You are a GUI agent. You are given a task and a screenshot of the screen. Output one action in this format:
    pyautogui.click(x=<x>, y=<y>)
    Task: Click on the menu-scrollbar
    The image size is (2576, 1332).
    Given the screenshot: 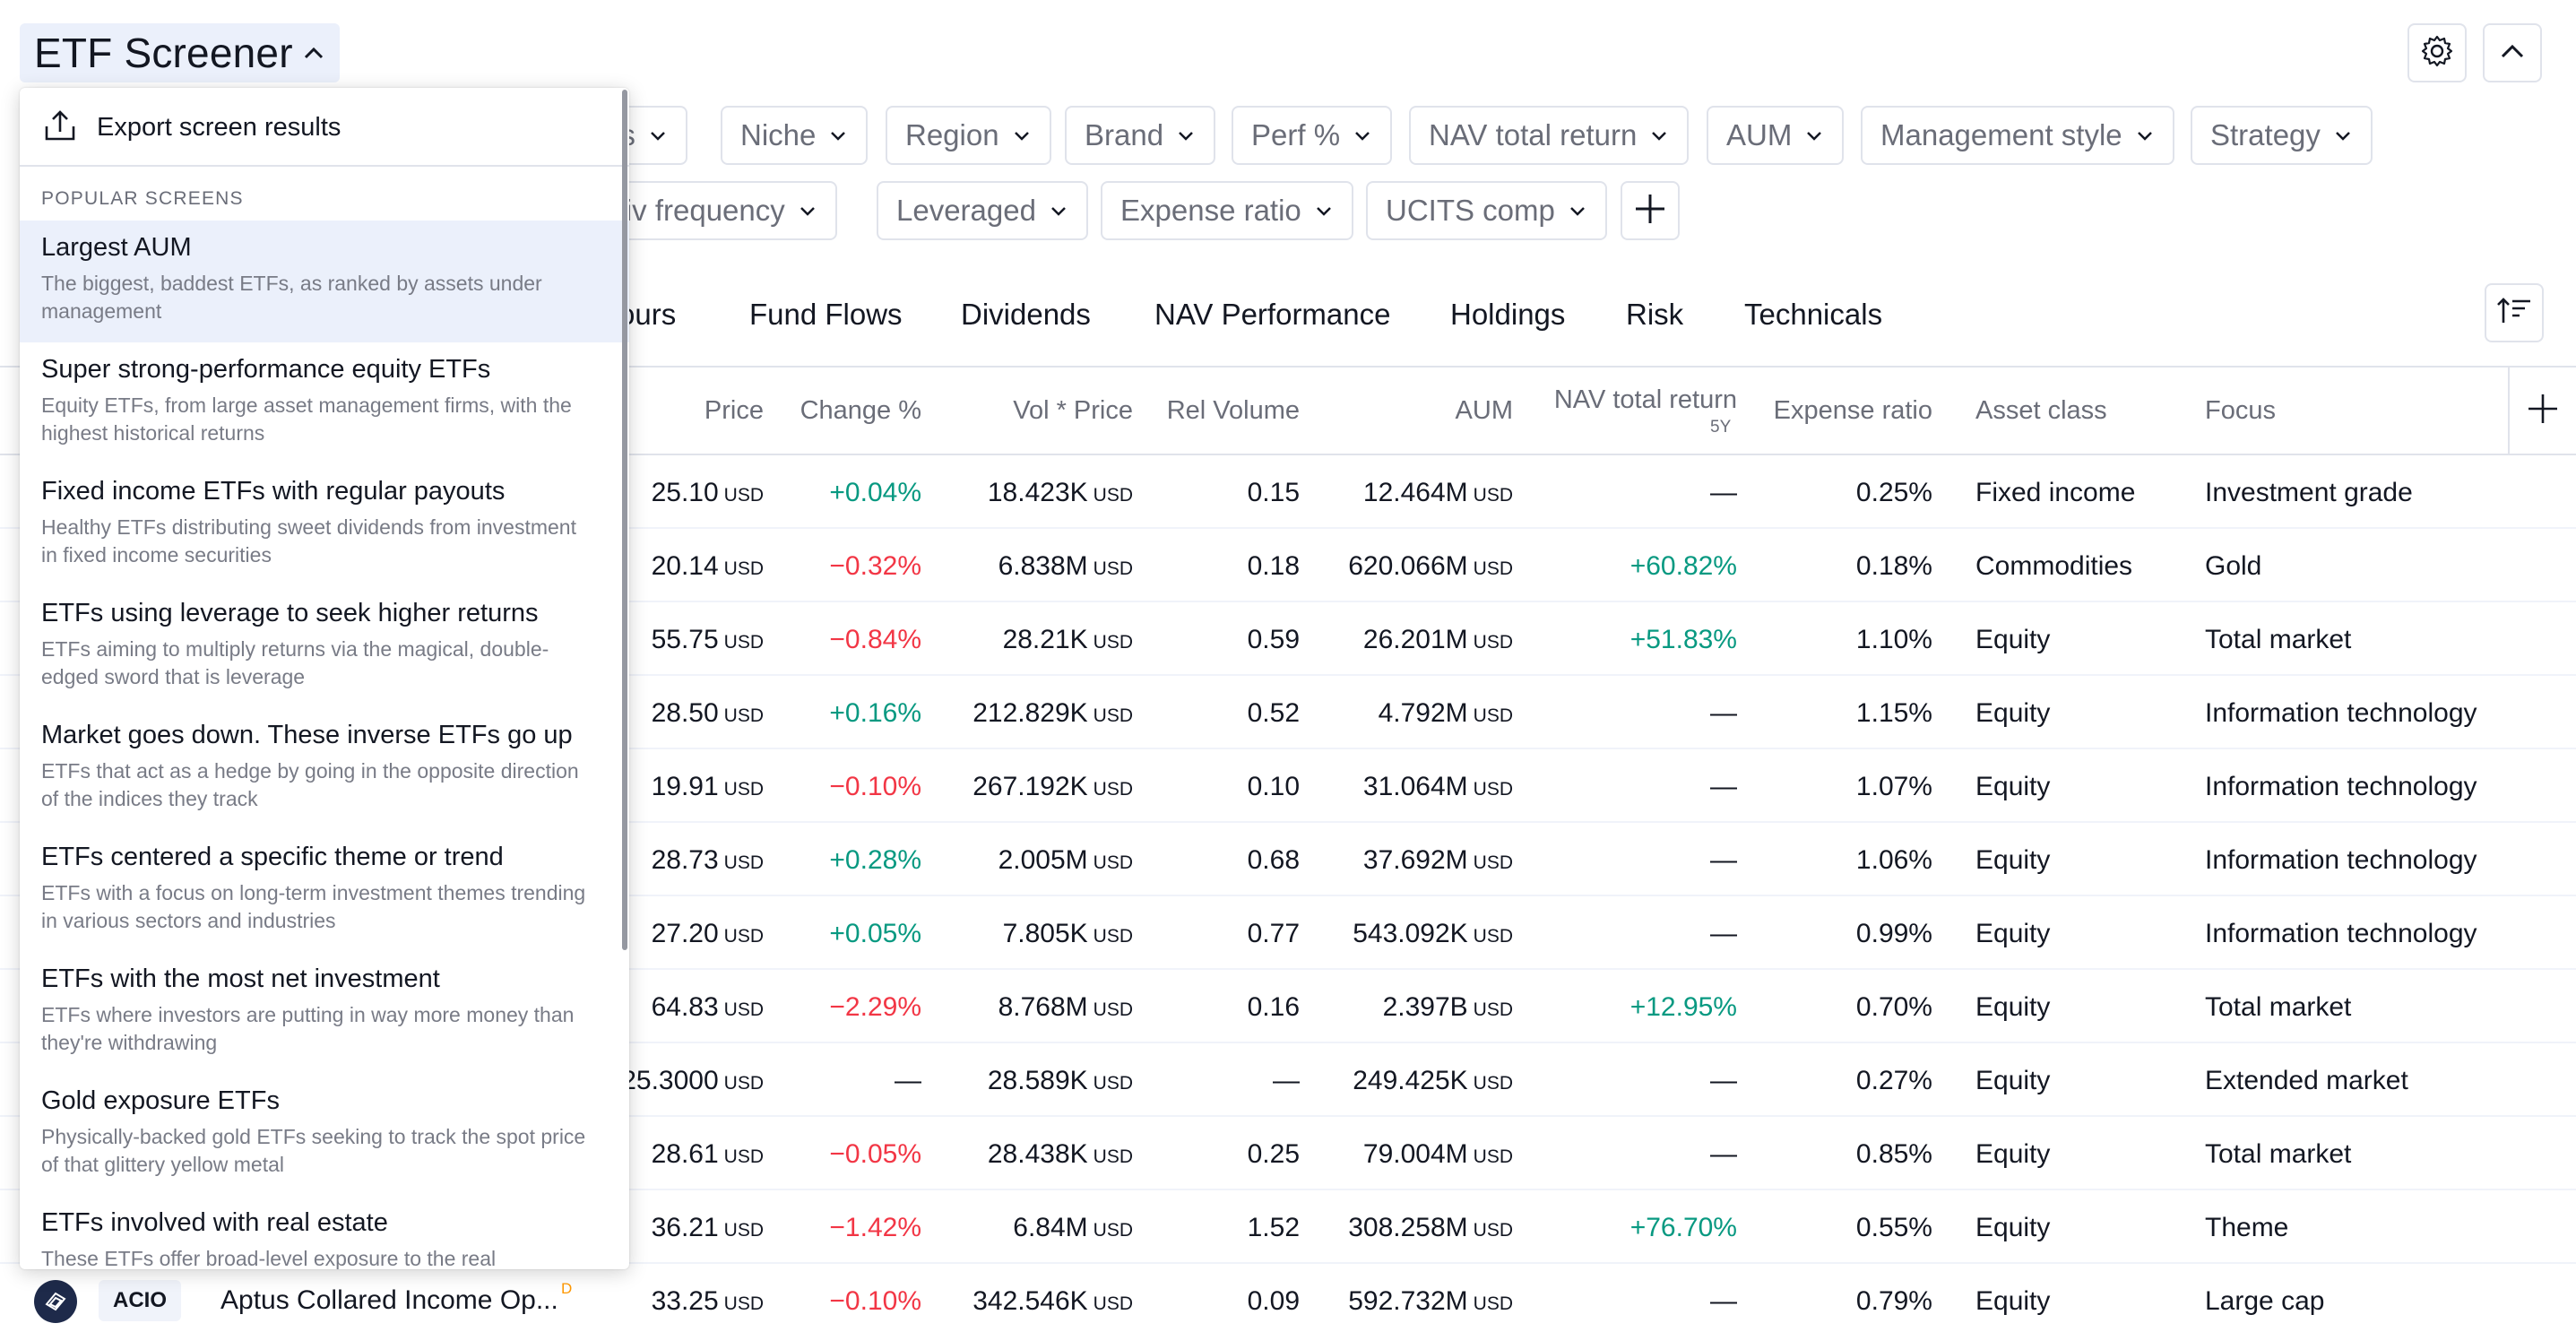 What is the action you would take?
    pyautogui.click(x=624, y=520)
    